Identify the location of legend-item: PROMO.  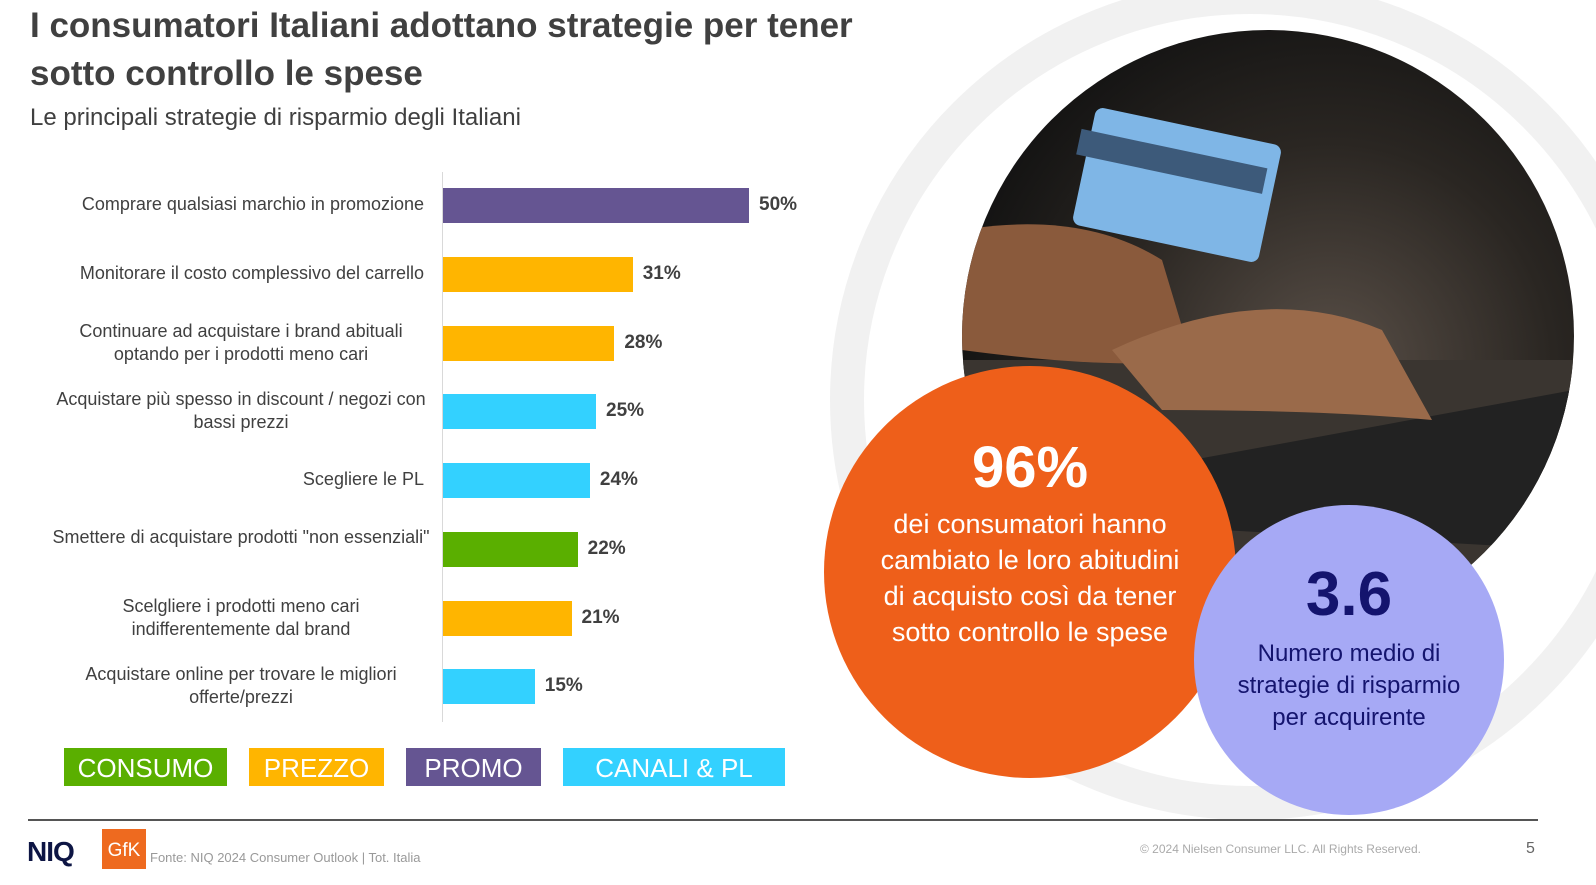
(473, 767).